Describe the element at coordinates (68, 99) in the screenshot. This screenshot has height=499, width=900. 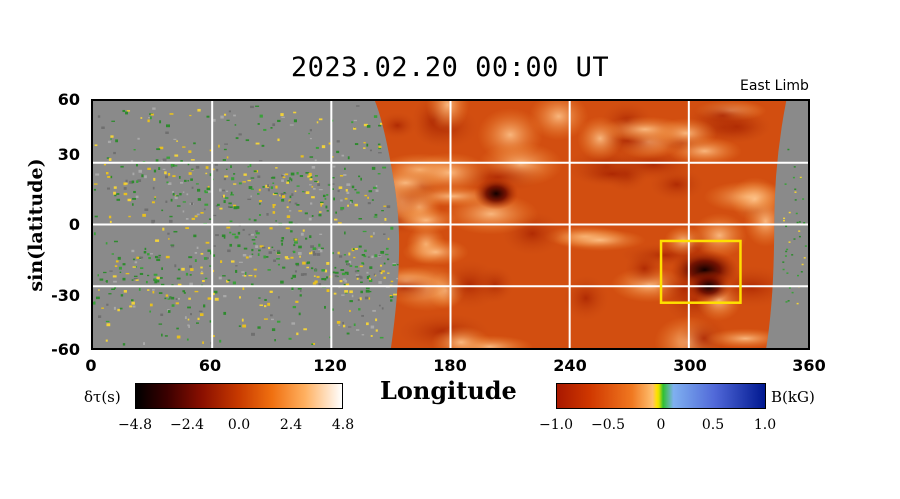
I see `y-tick-label: 60` at that location.